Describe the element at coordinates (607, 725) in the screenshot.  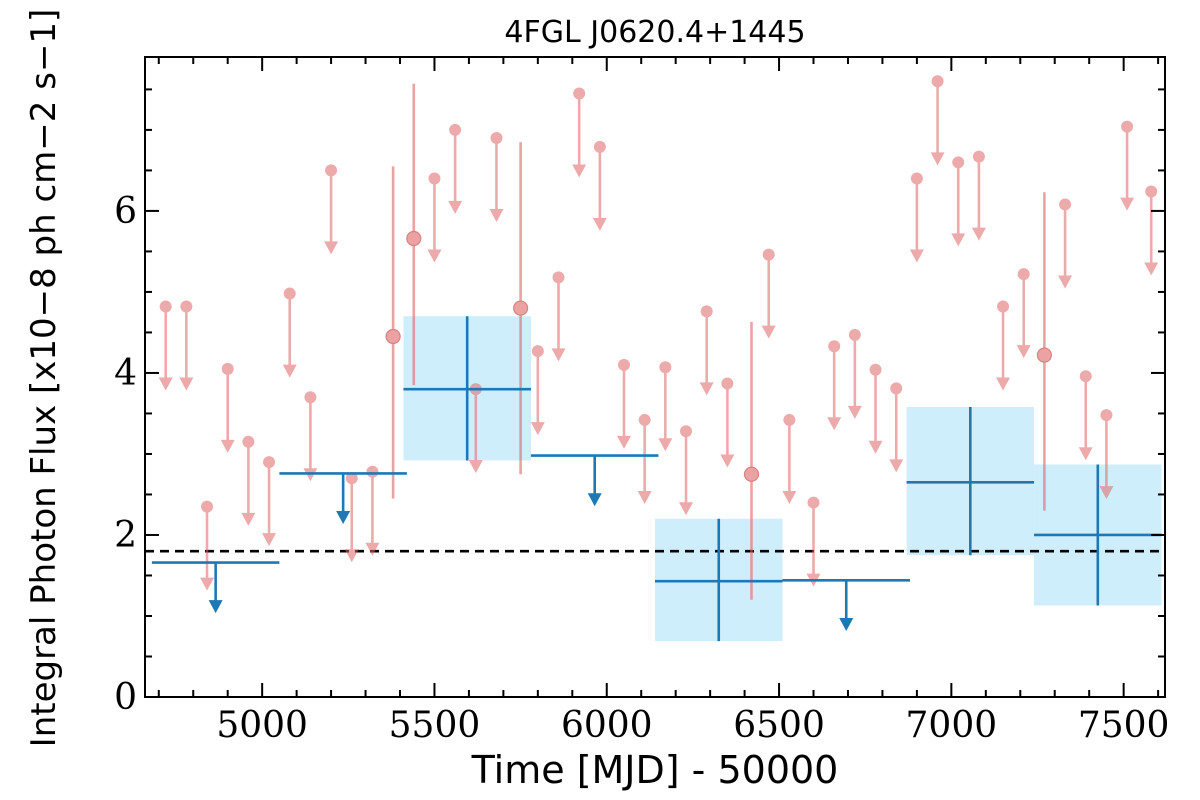
I see `x-tick-label: 6000` at that location.